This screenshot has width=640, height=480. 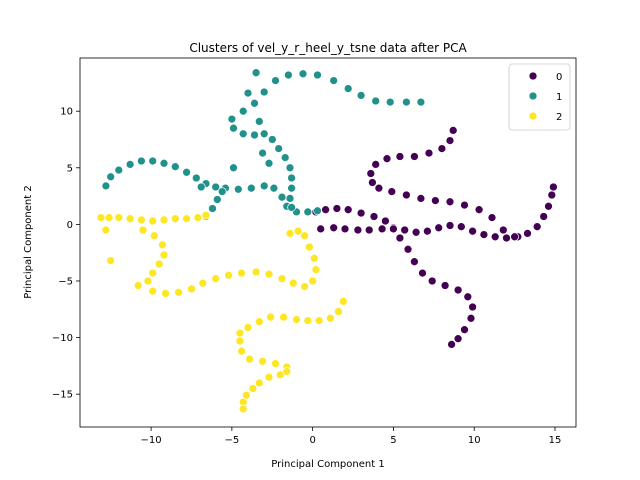 What do you see at coordinates (327, 464) in the screenshot?
I see `x-axis-label: Principal Component 1` at bounding box center [327, 464].